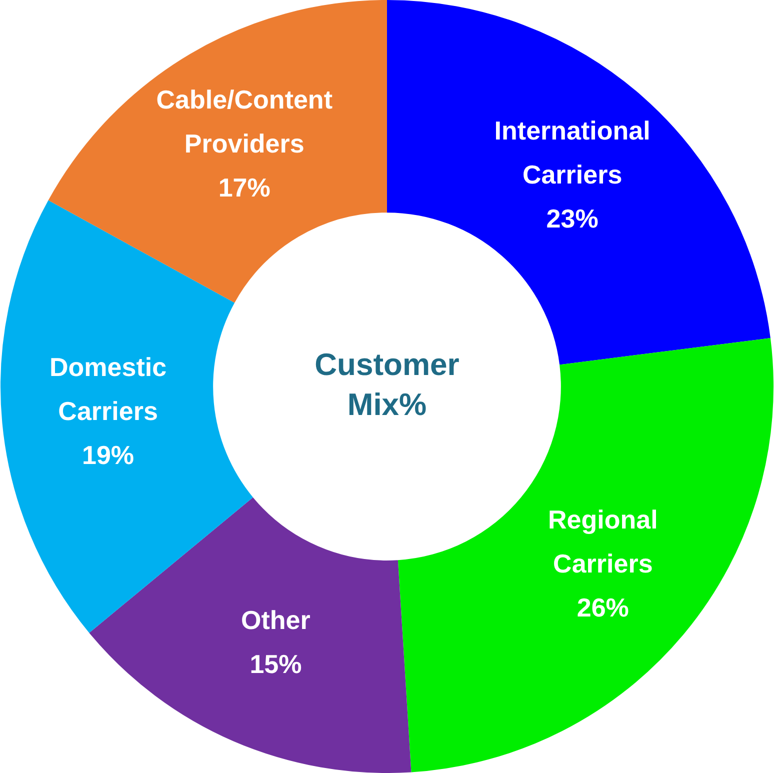 The height and width of the screenshot is (773, 774). Describe the element at coordinates (108, 389) in the screenshot. I see `slice-label: Domestic Carriers` at that location.